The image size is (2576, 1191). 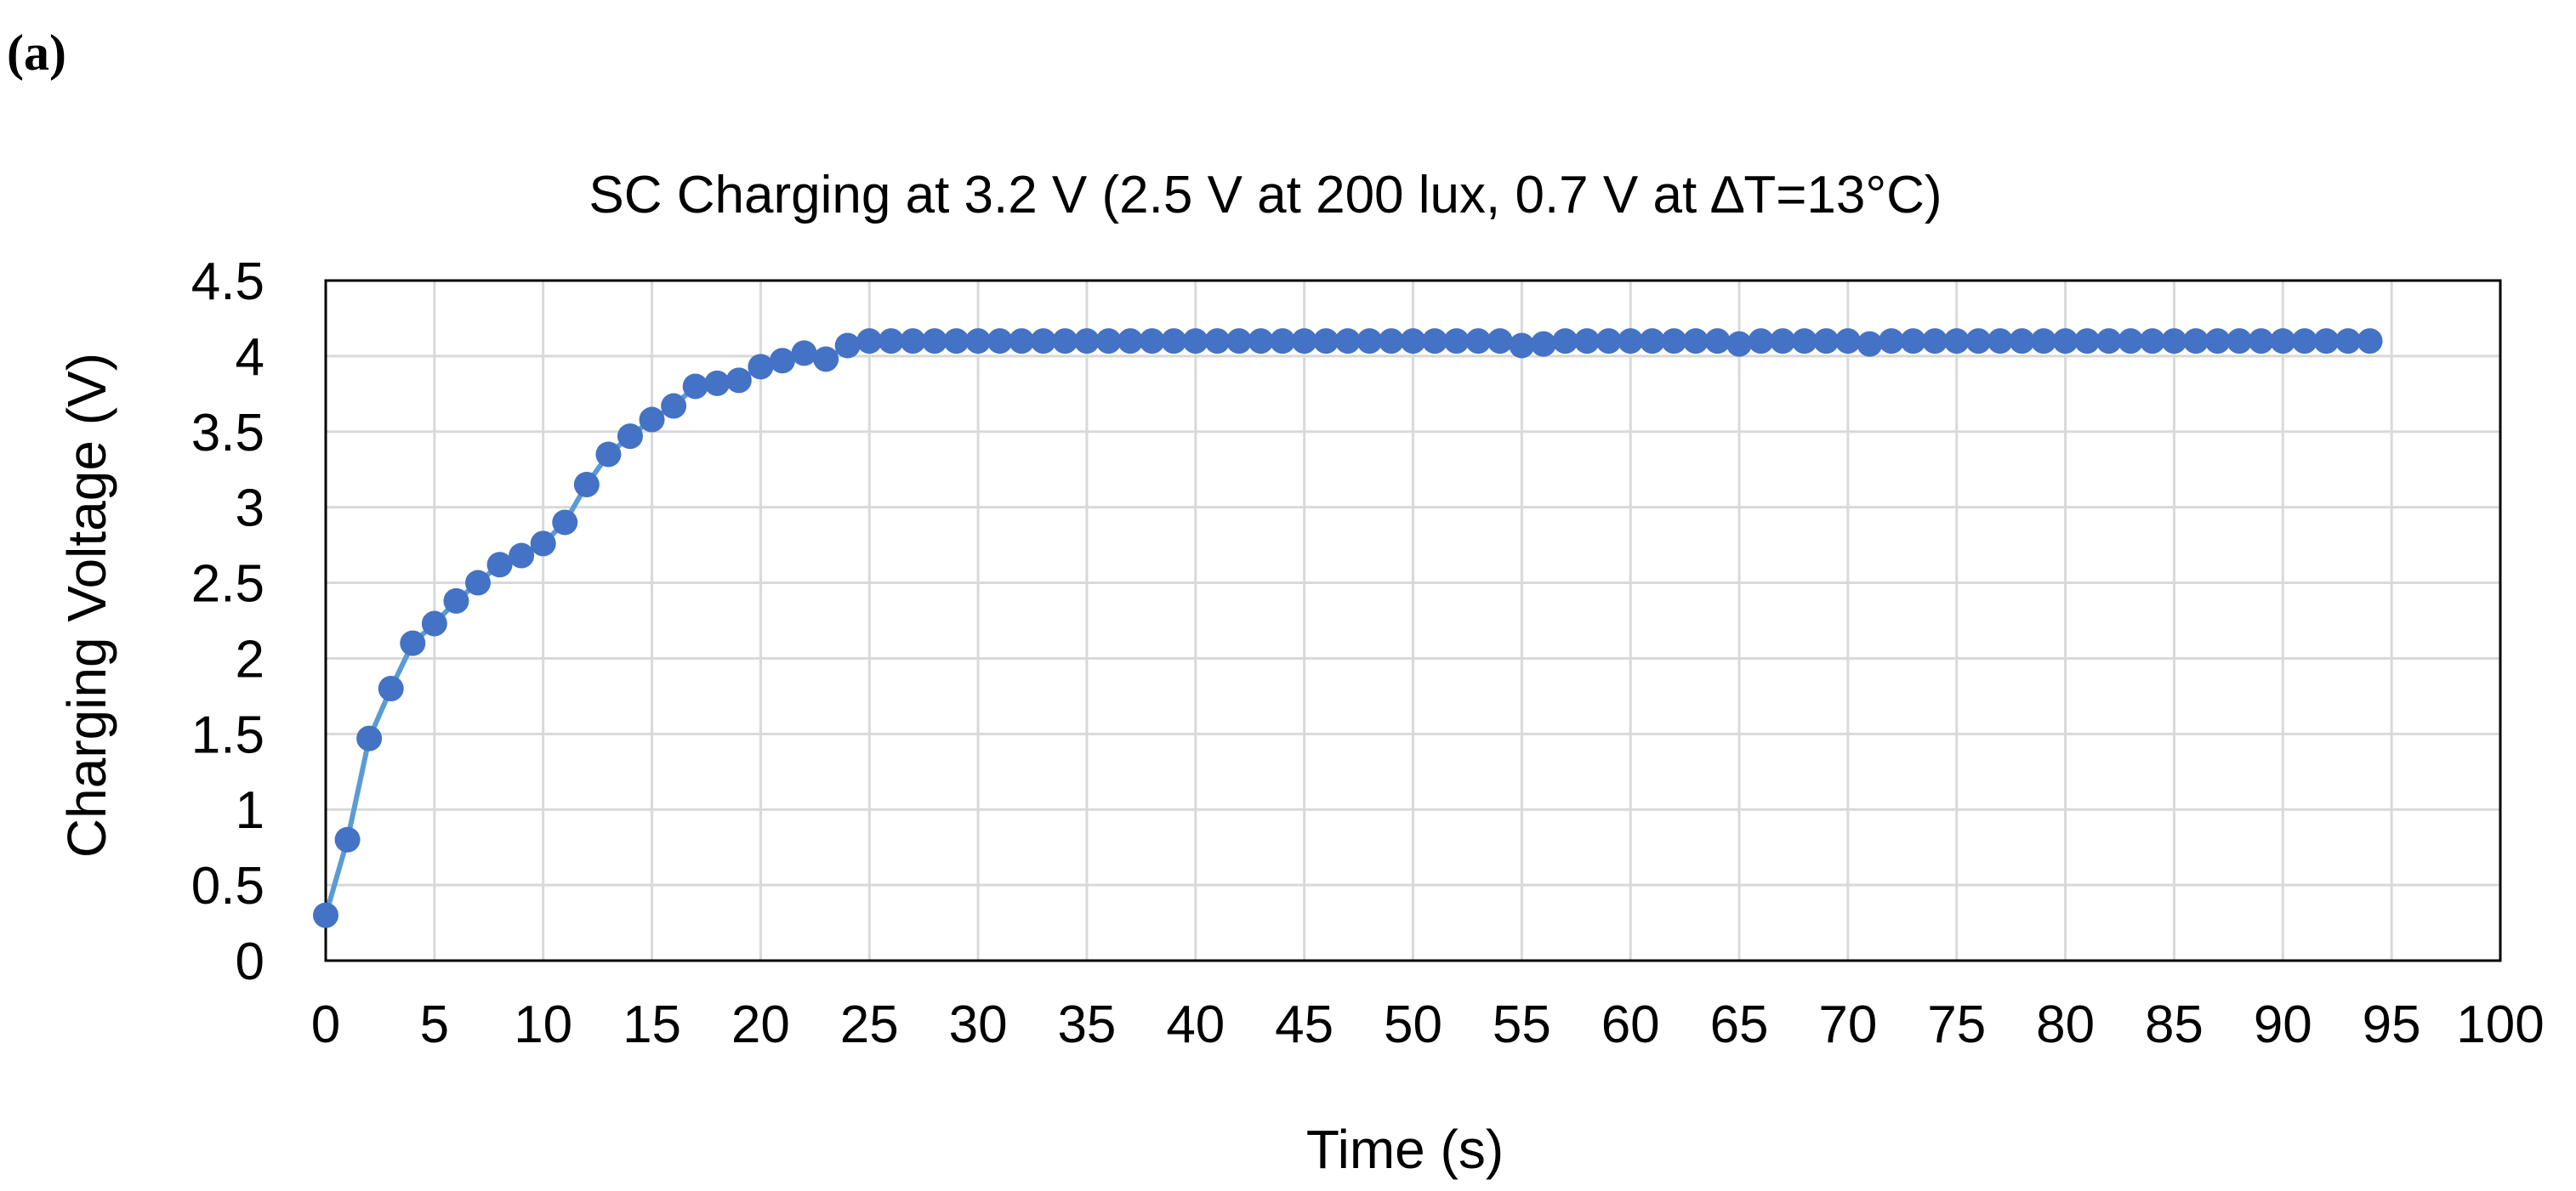 I want to click on x-tick-label: 70, so click(x=1847, y=1024).